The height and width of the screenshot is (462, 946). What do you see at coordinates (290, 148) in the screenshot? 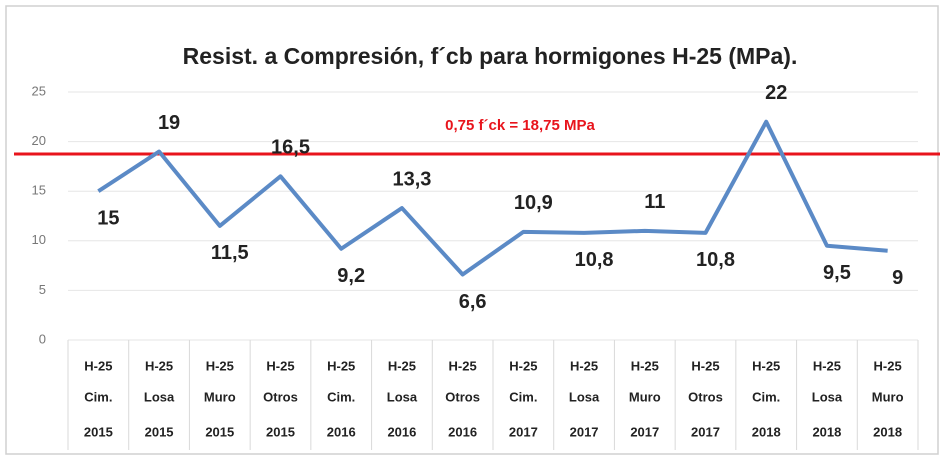
I see `value-label: 16,5` at bounding box center [290, 148].